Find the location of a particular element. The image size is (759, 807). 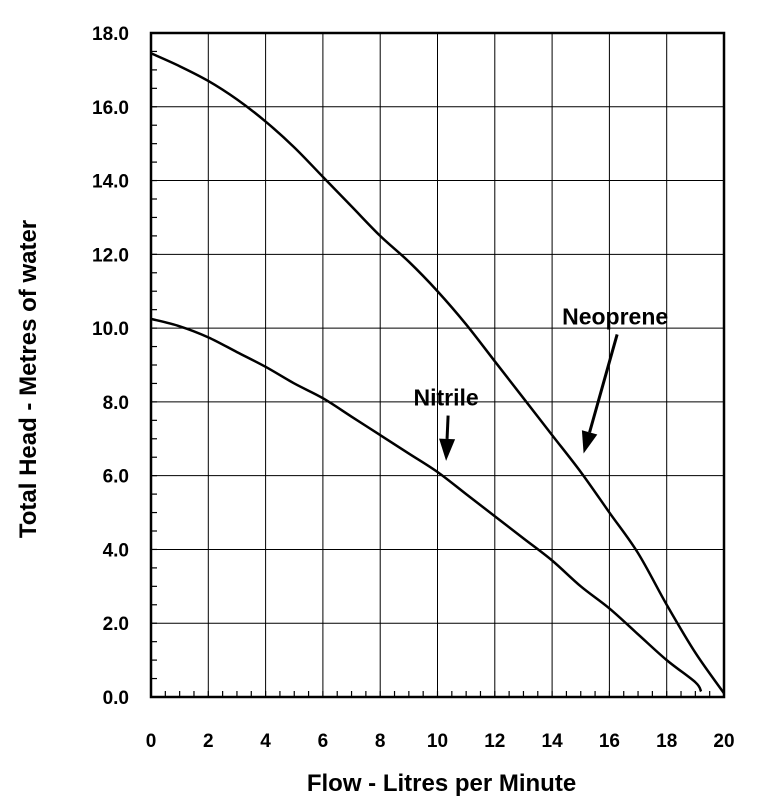

x-tick-label: 0 is located at coordinates (151, 741).